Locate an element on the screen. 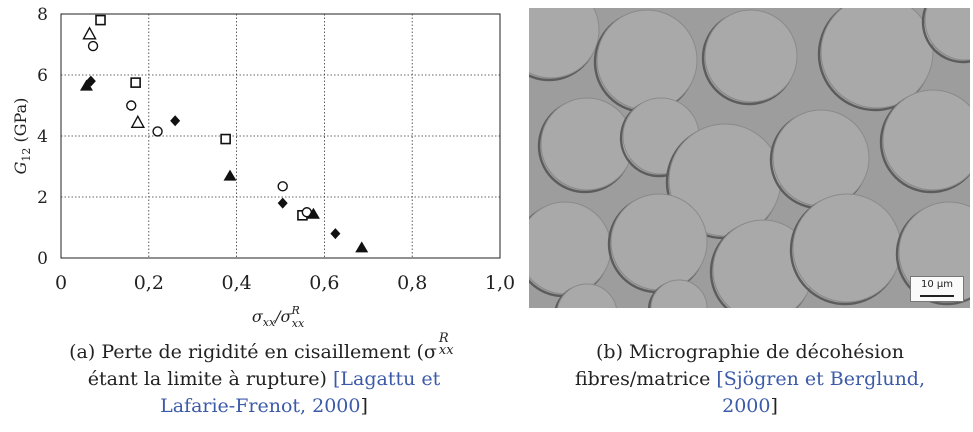 The height and width of the screenshot is (432, 973). citation-link-sjogren: [Sjögren et Berglund, is located at coordinates (821, 379).